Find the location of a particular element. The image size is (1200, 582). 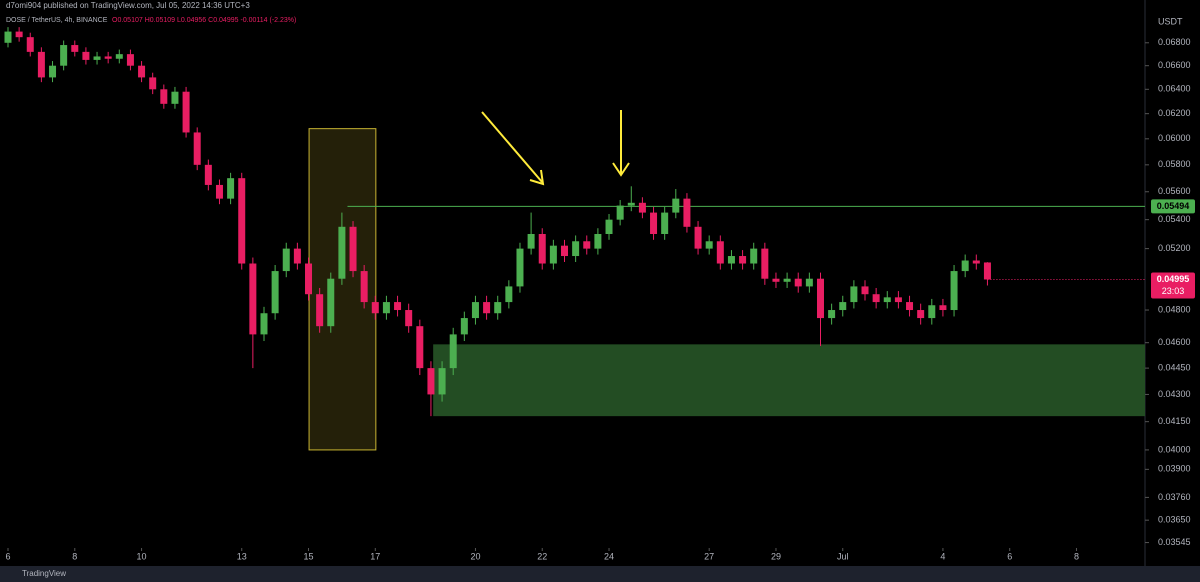

y-tick-label: 0.06800 is located at coordinates (1174, 42).